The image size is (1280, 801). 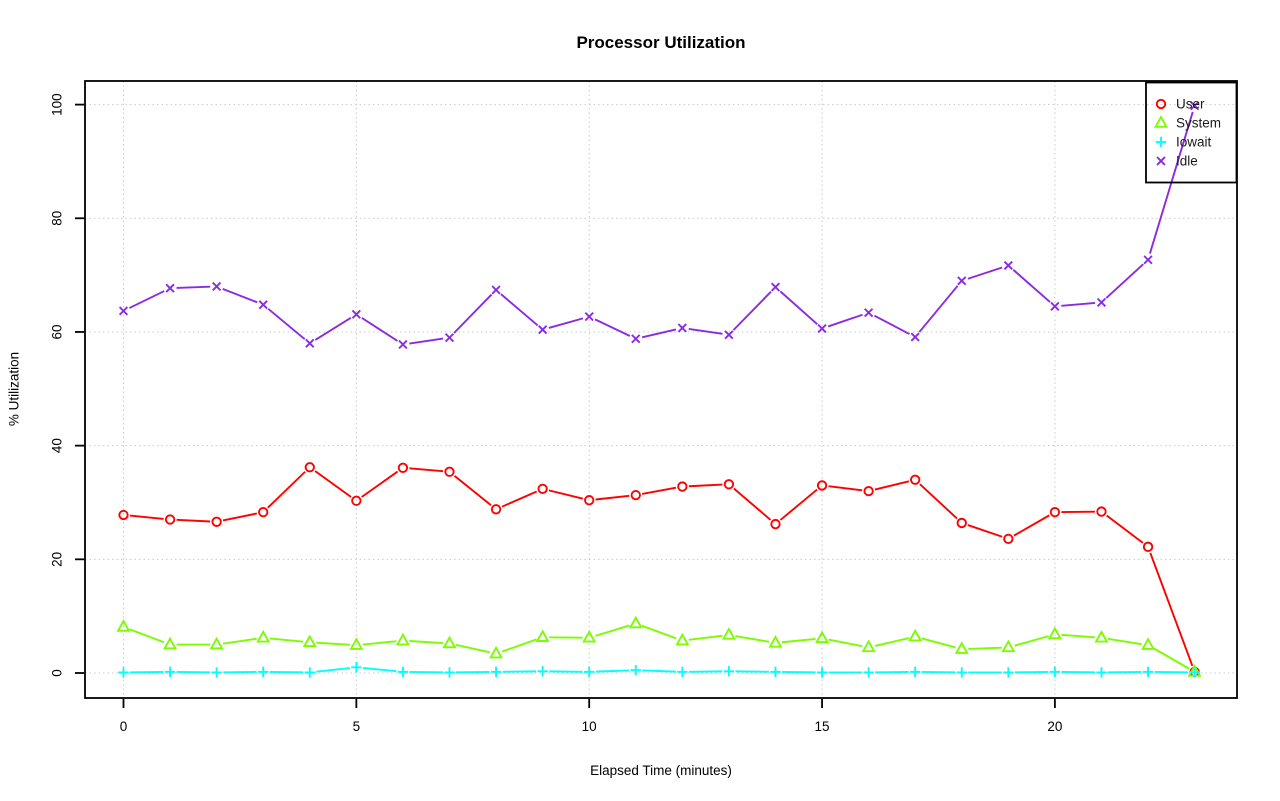 I want to click on chart-title: Processor Utilization, so click(x=661, y=42).